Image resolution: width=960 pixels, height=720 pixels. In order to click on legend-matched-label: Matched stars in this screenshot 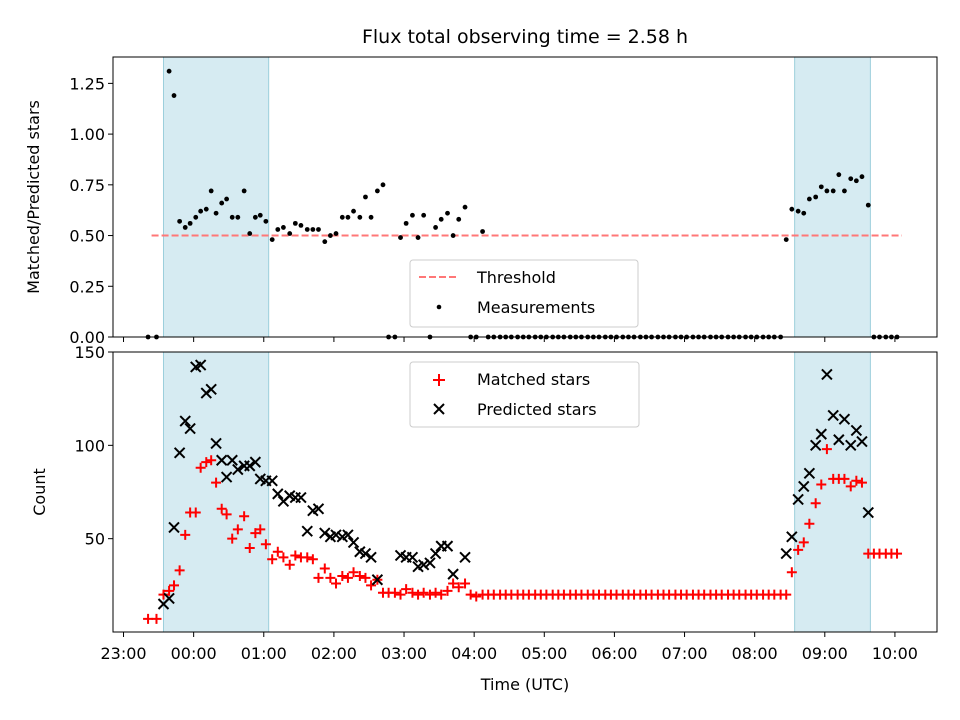, I will do `click(533, 379)`.